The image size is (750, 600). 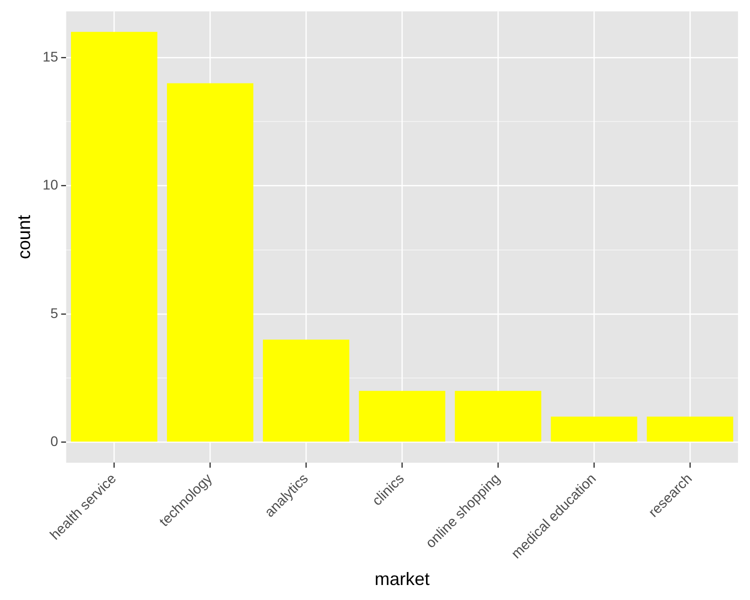 I want to click on x-axis-title: market, so click(x=402, y=579).